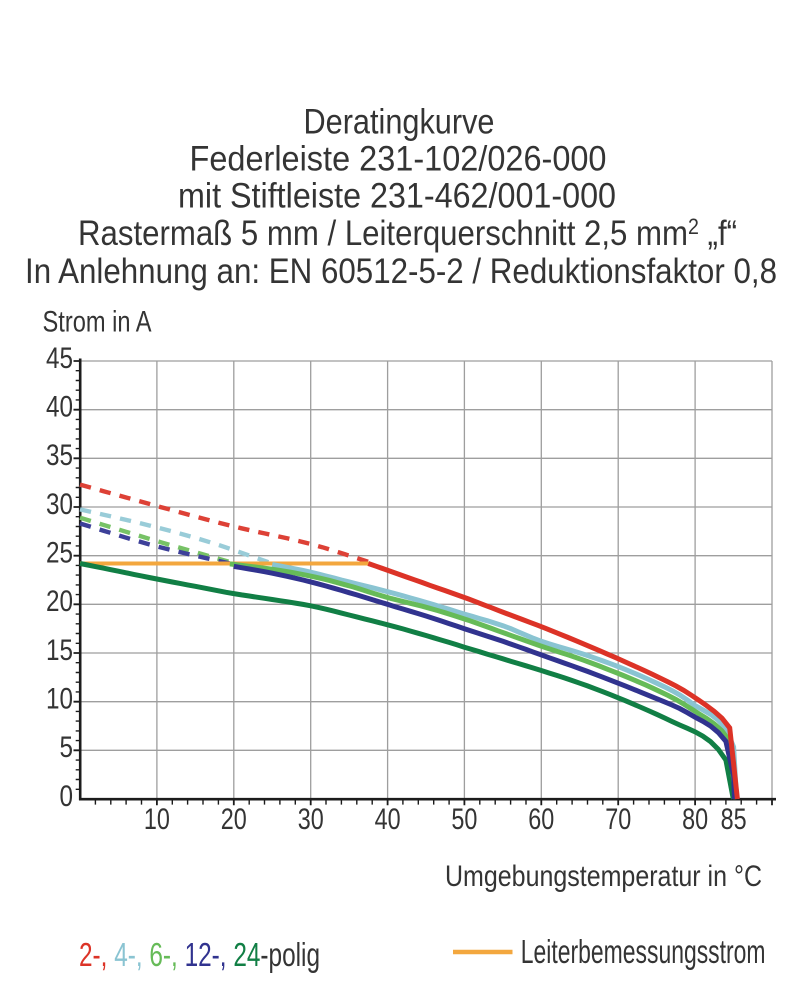 Image resolution: width=801 pixels, height=1000 pixels. Describe the element at coordinates (67, 747) in the screenshot. I see `svg-text: 5` at that location.